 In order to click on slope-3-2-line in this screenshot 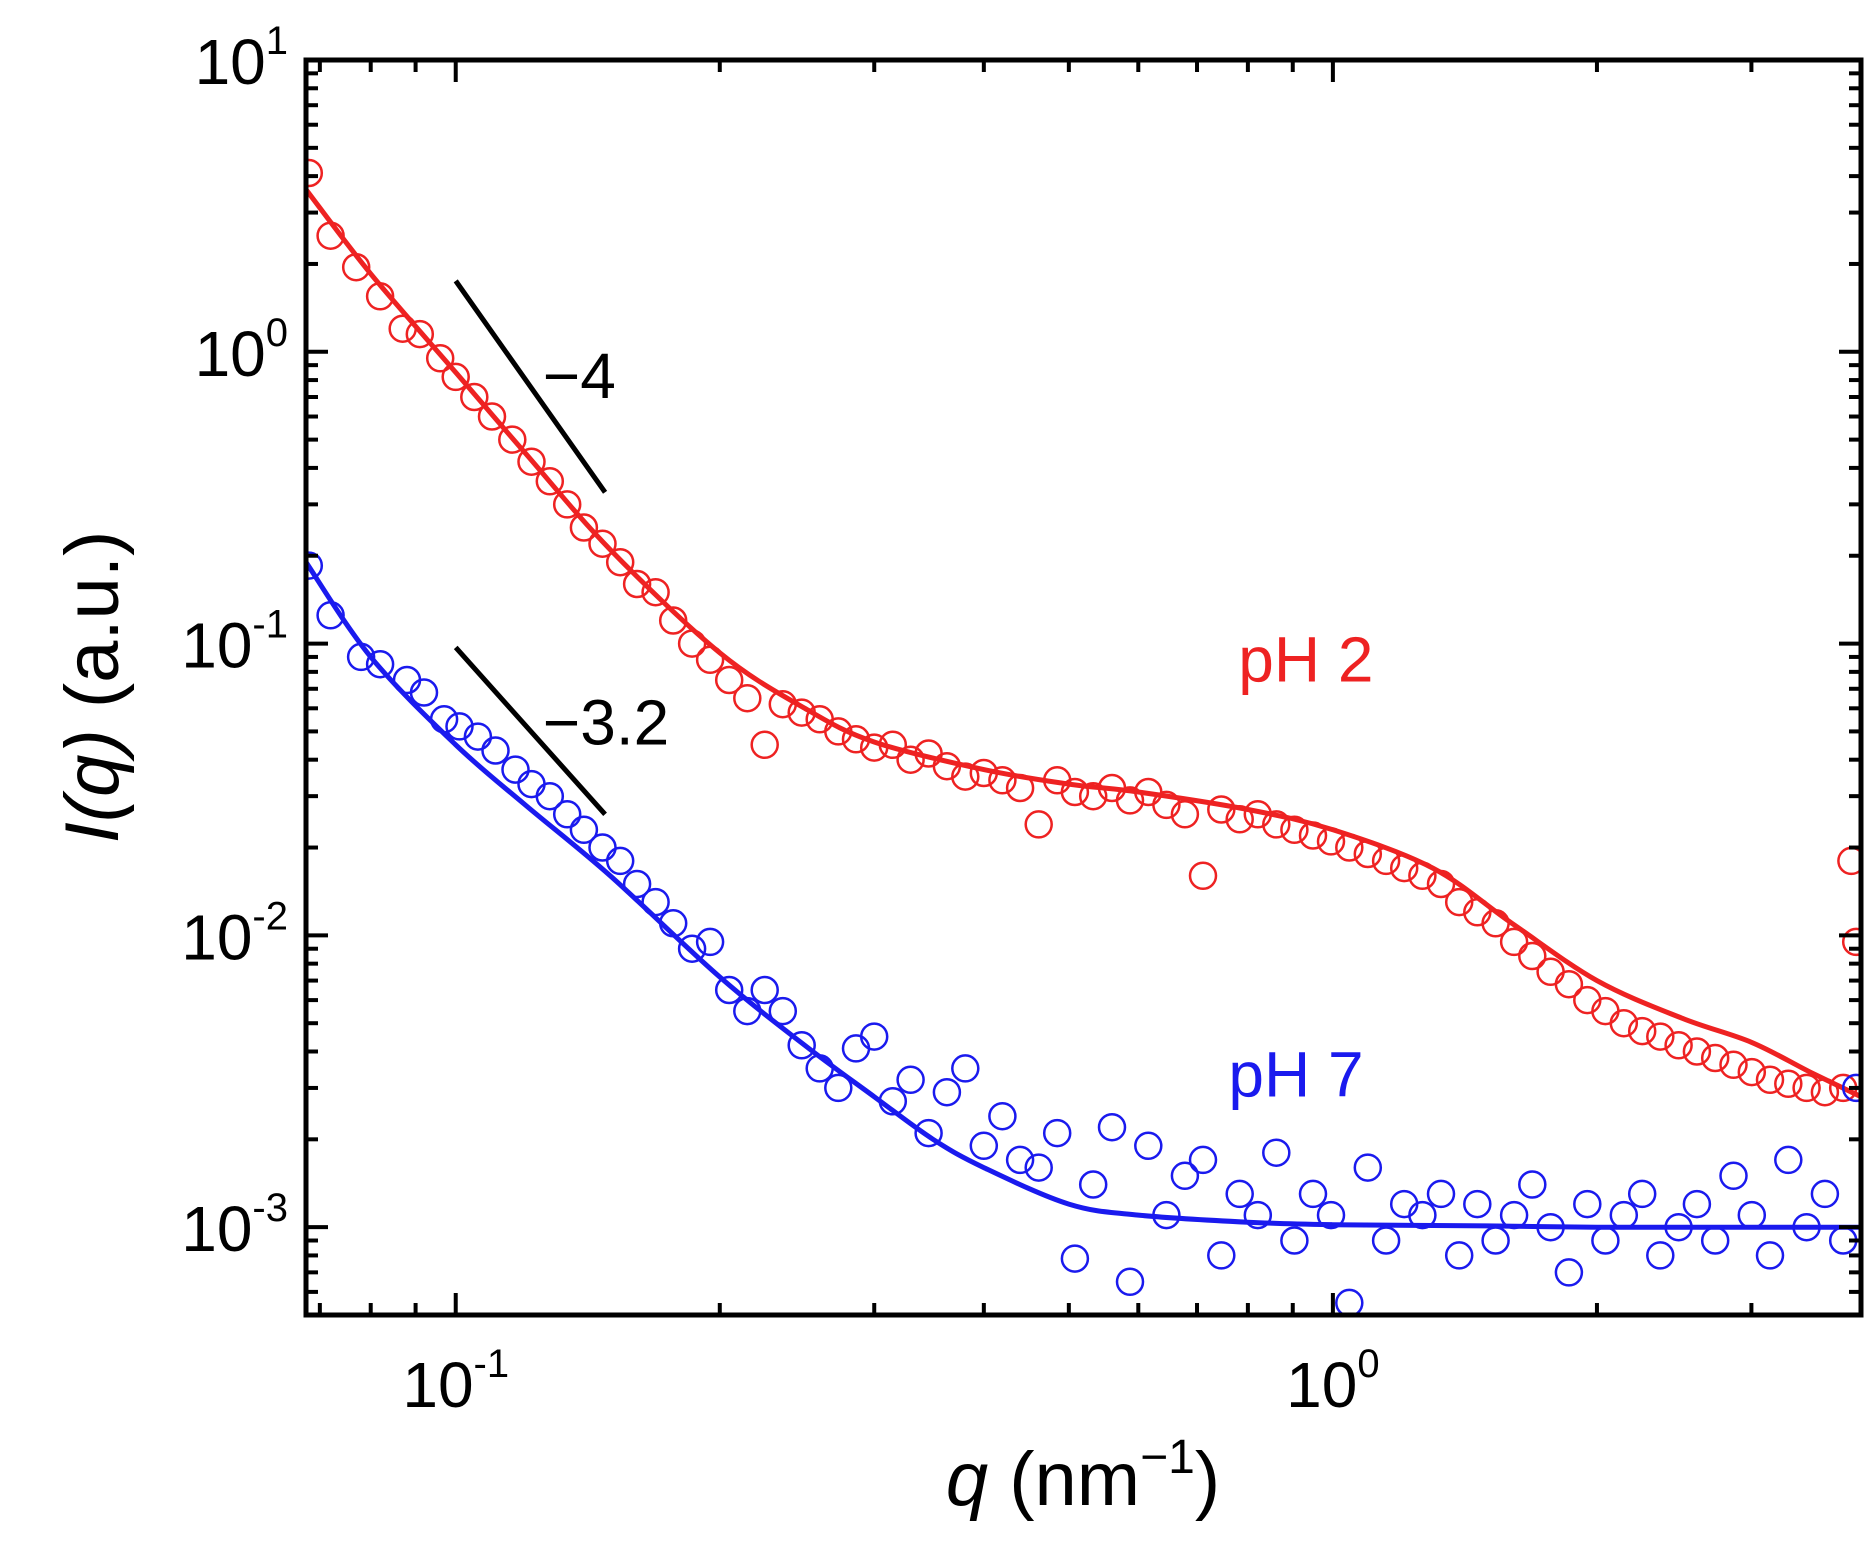, I will do `click(530, 730)`.